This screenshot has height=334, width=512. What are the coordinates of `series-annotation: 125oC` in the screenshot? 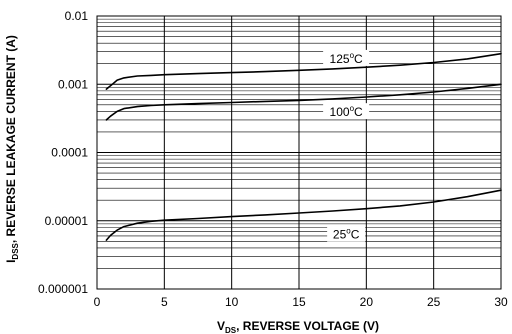 It's located at (346, 58).